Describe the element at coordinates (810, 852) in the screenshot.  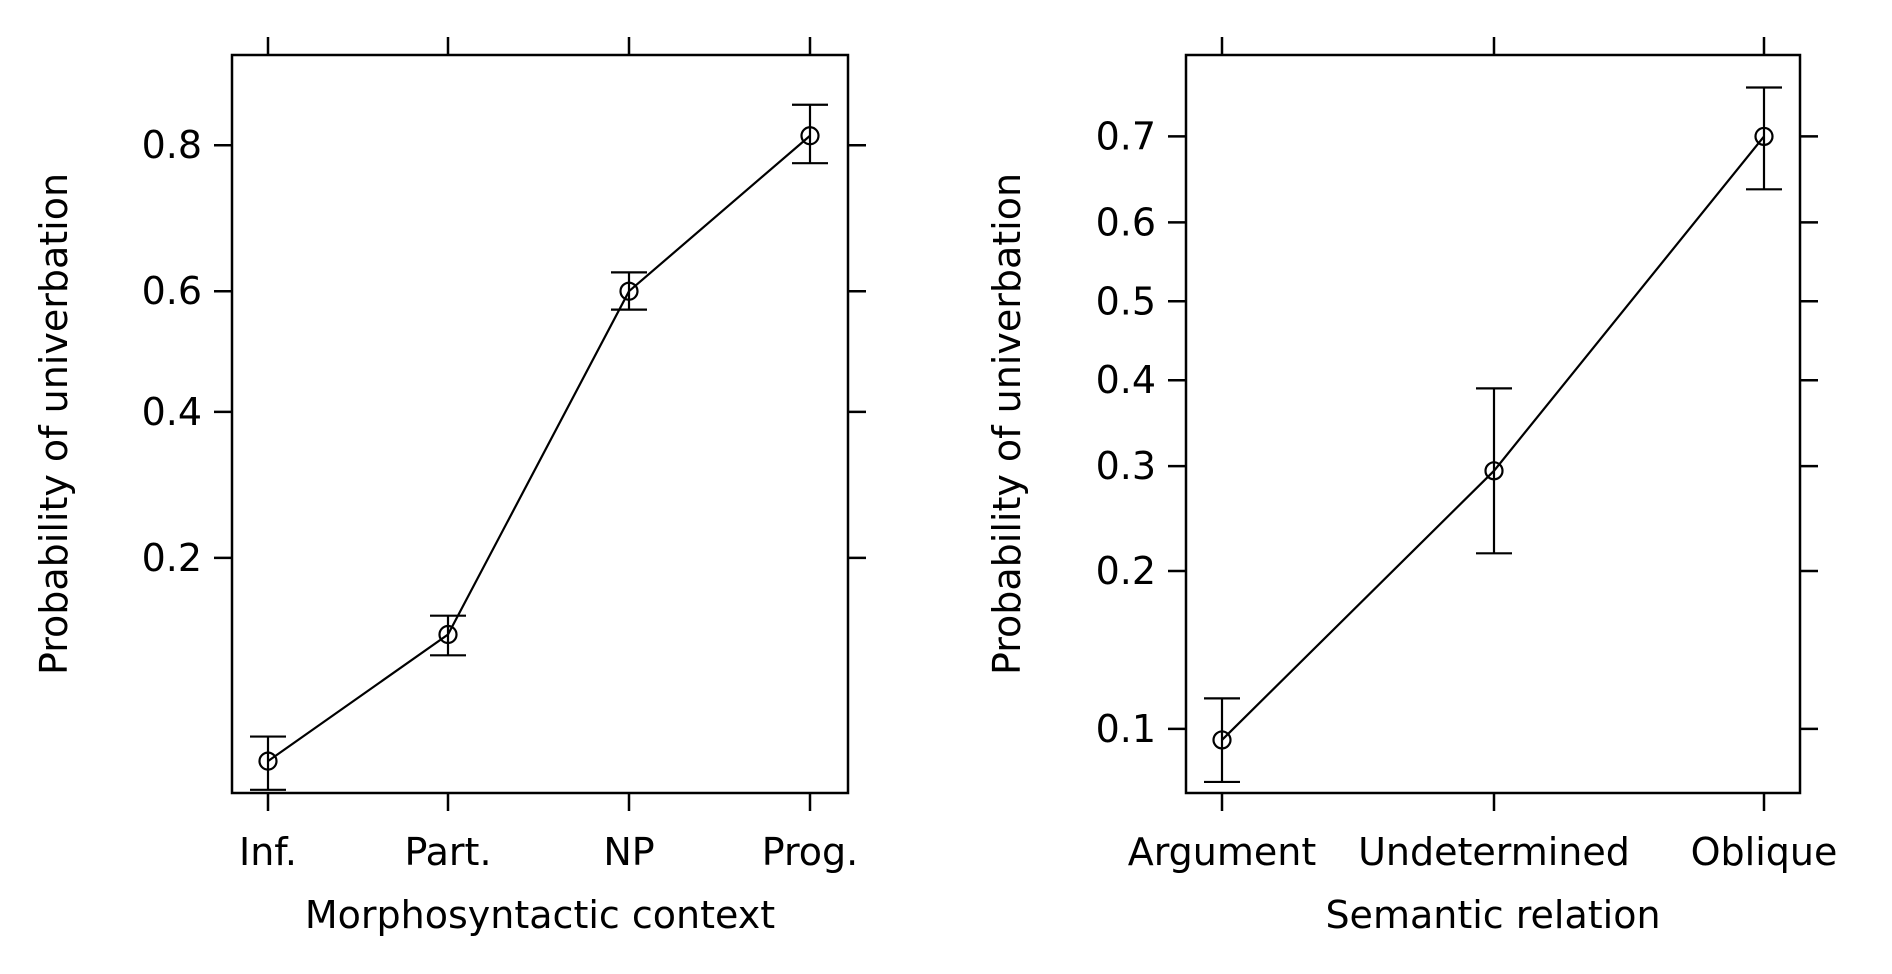
I see `x-tick-label: Prog.` at that location.